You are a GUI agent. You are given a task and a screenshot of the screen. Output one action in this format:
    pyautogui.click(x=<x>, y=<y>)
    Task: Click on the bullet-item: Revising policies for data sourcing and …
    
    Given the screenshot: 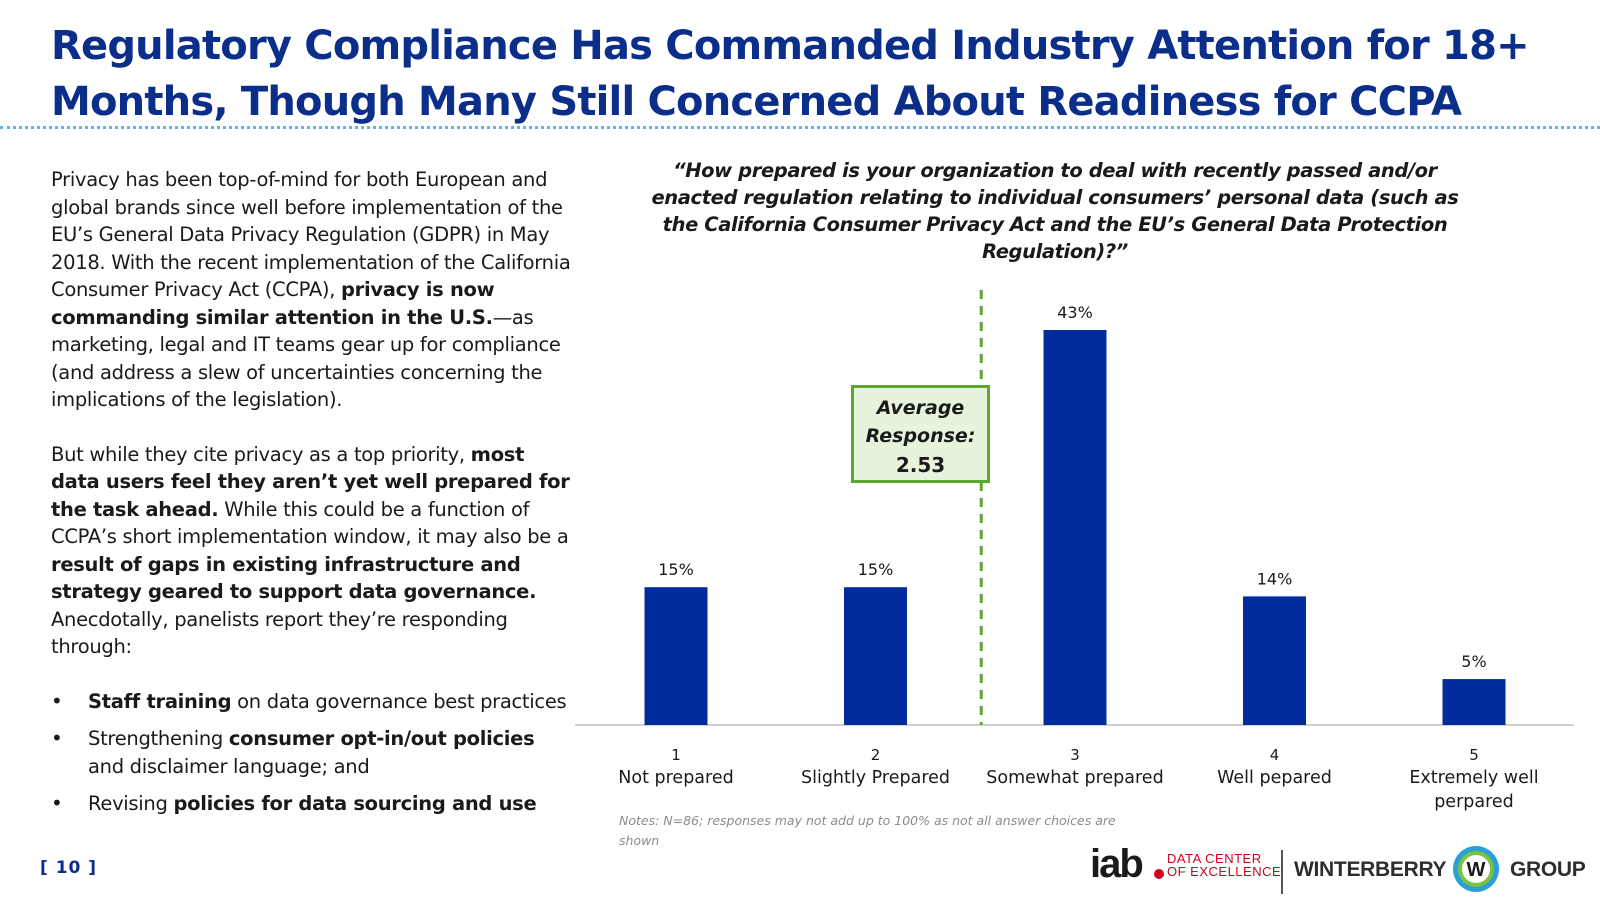 What is the action you would take?
    pyautogui.click(x=311, y=804)
    